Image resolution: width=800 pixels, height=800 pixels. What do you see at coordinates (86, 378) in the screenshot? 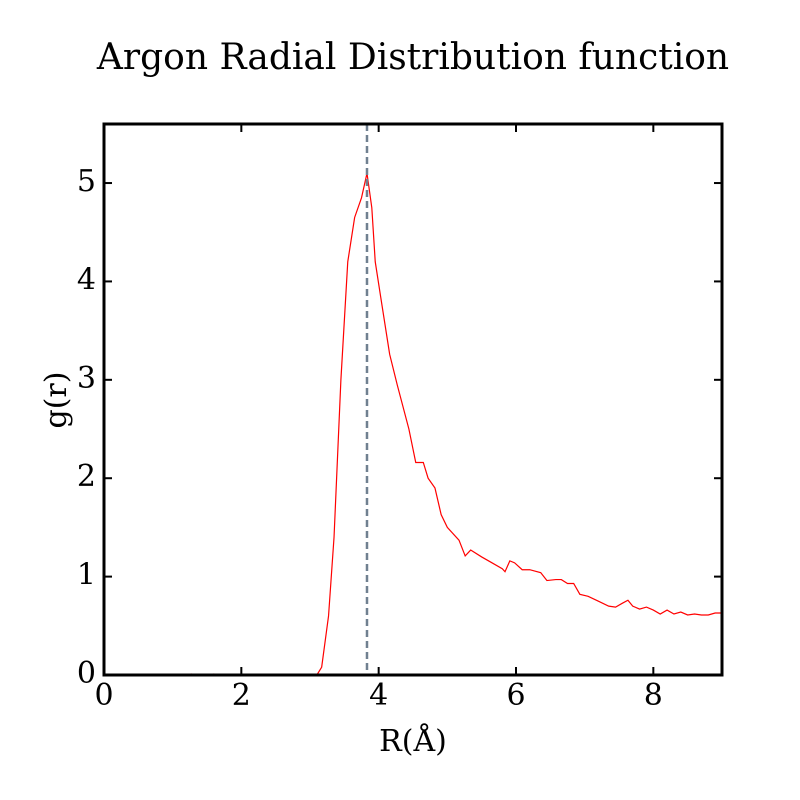
I see `y-tick-label: 3` at bounding box center [86, 378].